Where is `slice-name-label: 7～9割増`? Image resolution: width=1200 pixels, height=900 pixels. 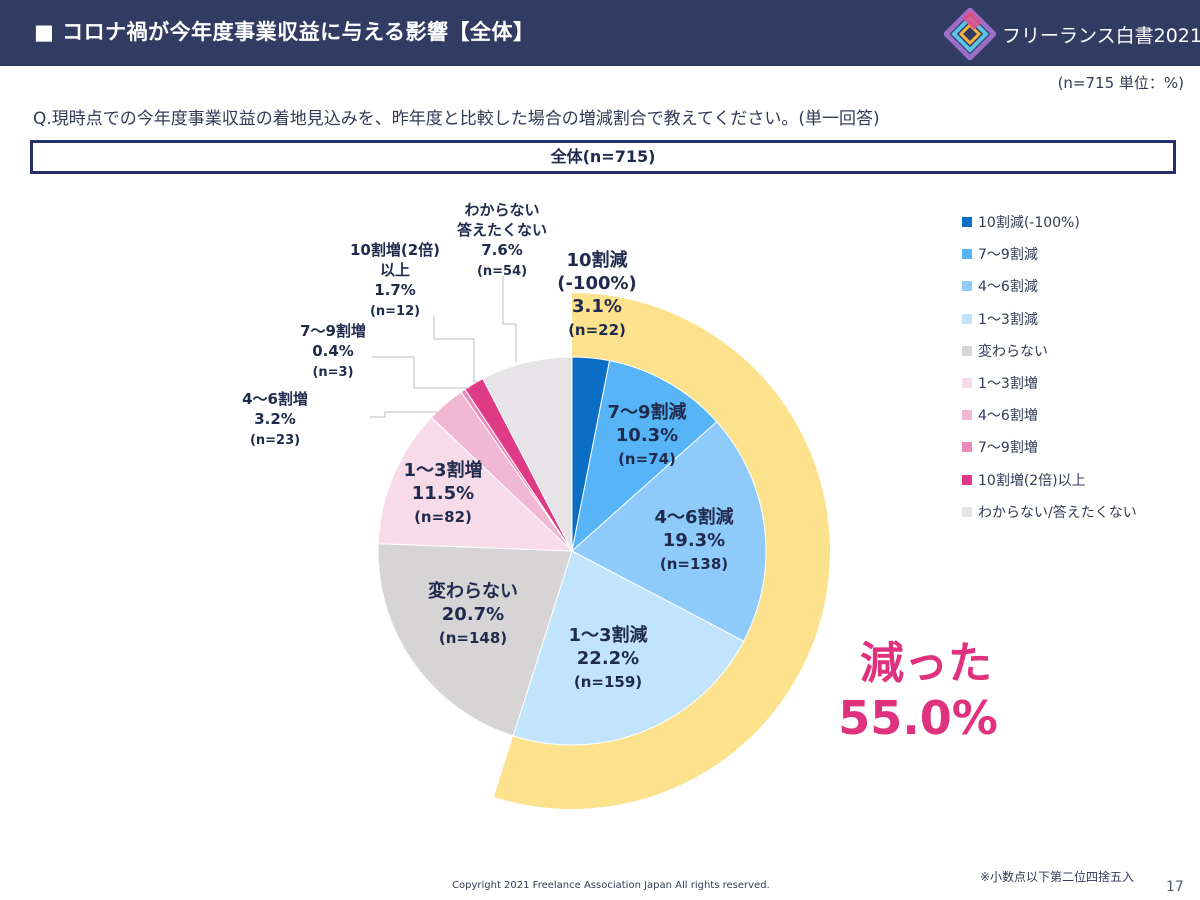 slice-name-label: 7～9割増 is located at coordinates (333, 331).